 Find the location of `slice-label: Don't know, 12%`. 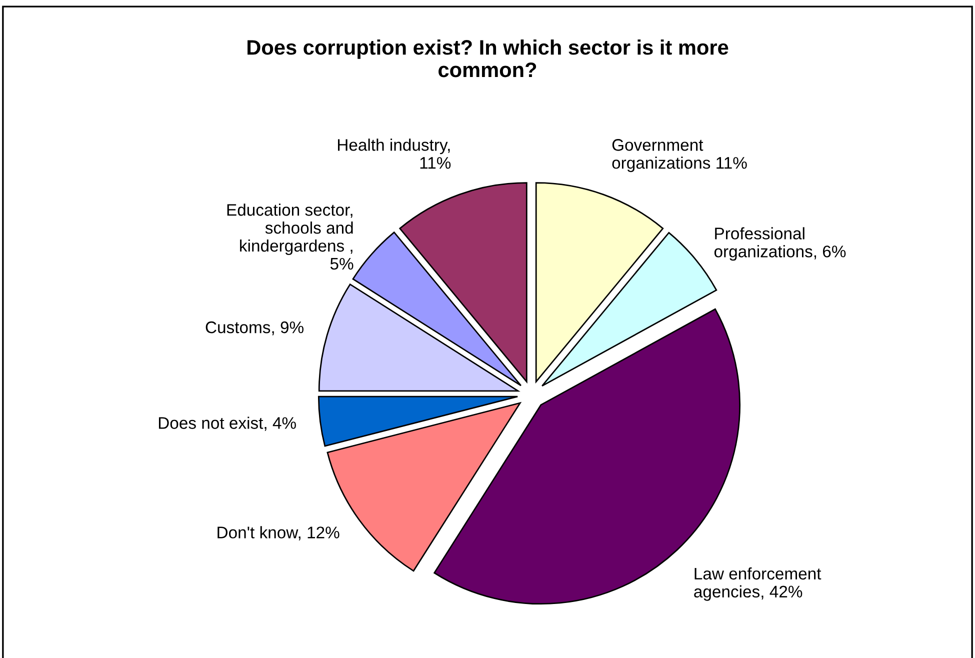

slice-label: Don't know, 12% is located at coordinates (279, 533).